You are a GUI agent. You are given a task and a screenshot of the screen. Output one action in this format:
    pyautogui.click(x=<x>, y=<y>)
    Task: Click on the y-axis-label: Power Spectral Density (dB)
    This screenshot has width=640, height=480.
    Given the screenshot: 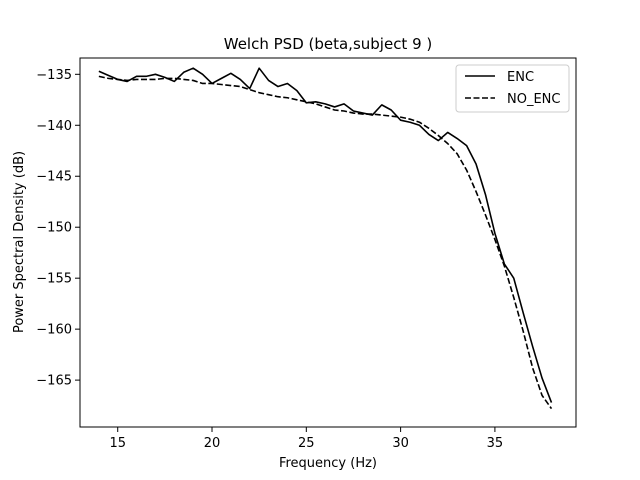 What is the action you would take?
    pyautogui.click(x=19, y=242)
    